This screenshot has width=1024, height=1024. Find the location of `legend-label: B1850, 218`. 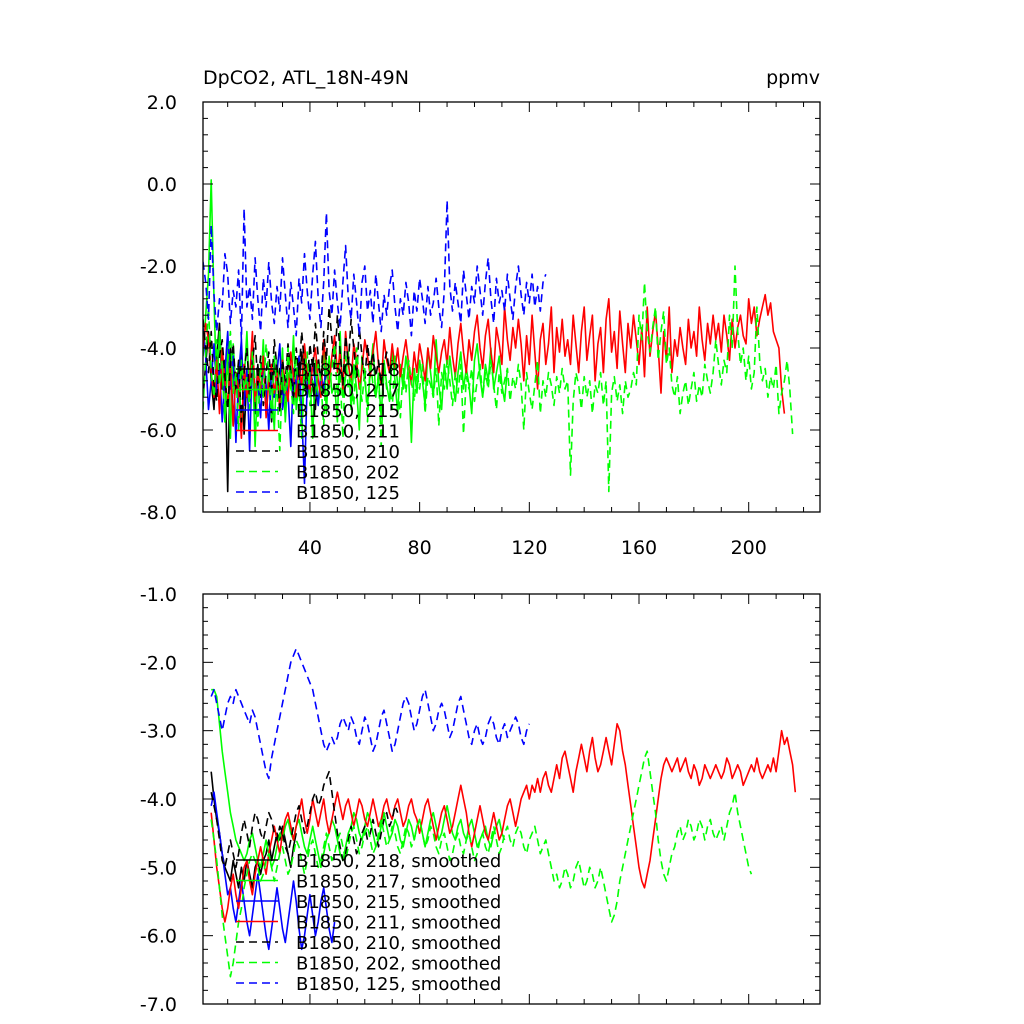

legend-label: B1850, 218 is located at coordinates (348, 370).